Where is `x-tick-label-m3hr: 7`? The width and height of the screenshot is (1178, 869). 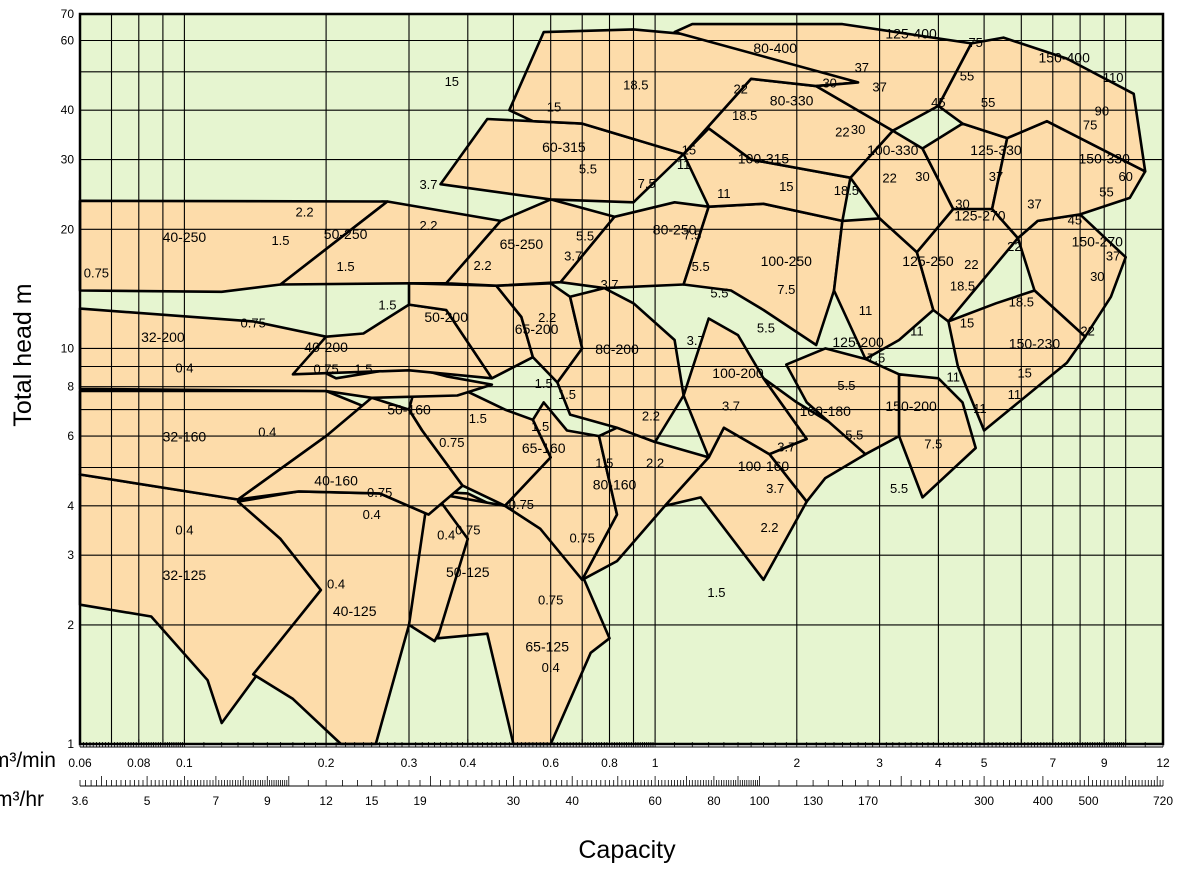
x-tick-label-m3hr: 7 is located at coordinates (216, 801).